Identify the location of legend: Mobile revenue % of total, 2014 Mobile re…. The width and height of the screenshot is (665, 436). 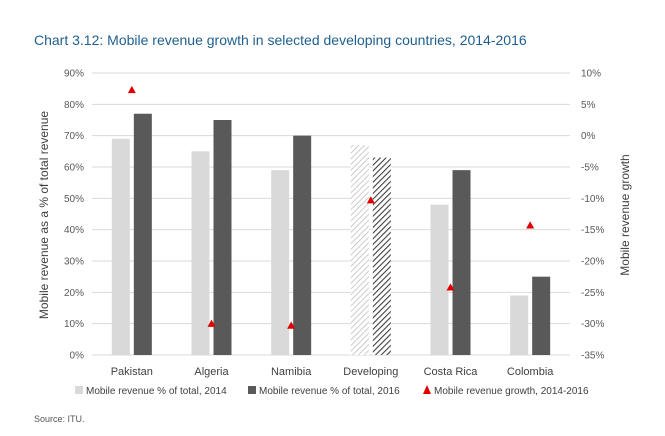
(332, 391).